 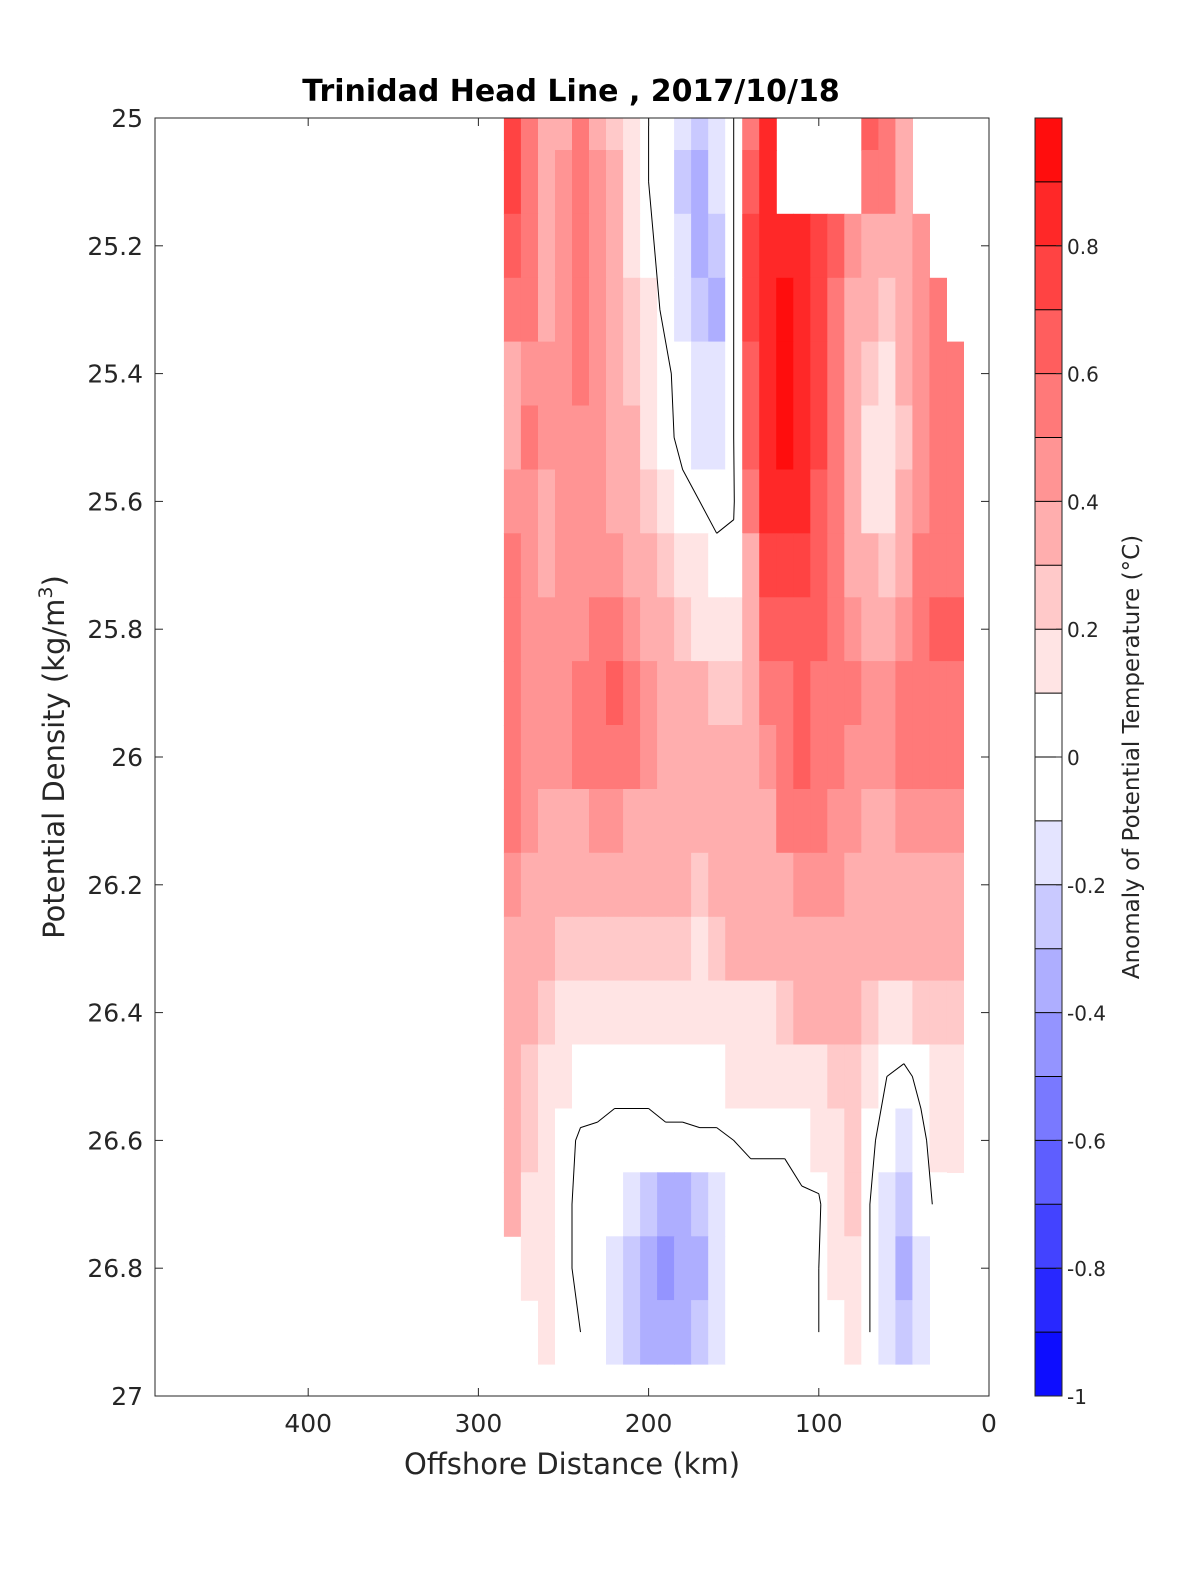 What do you see at coordinates (115, 1268) in the screenshot?
I see `y-tick-label: 26.8` at bounding box center [115, 1268].